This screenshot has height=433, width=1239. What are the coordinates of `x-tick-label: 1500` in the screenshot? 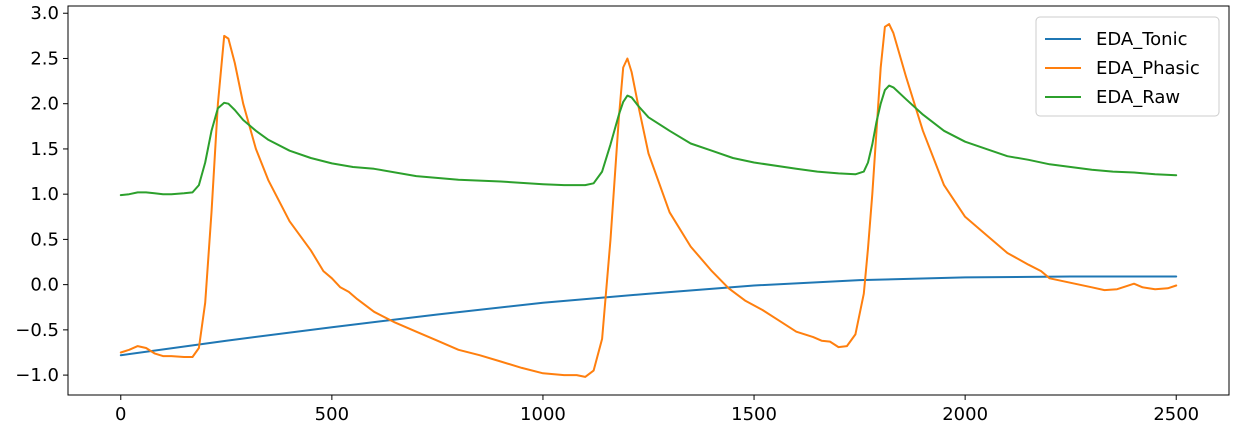 It's located at (754, 414).